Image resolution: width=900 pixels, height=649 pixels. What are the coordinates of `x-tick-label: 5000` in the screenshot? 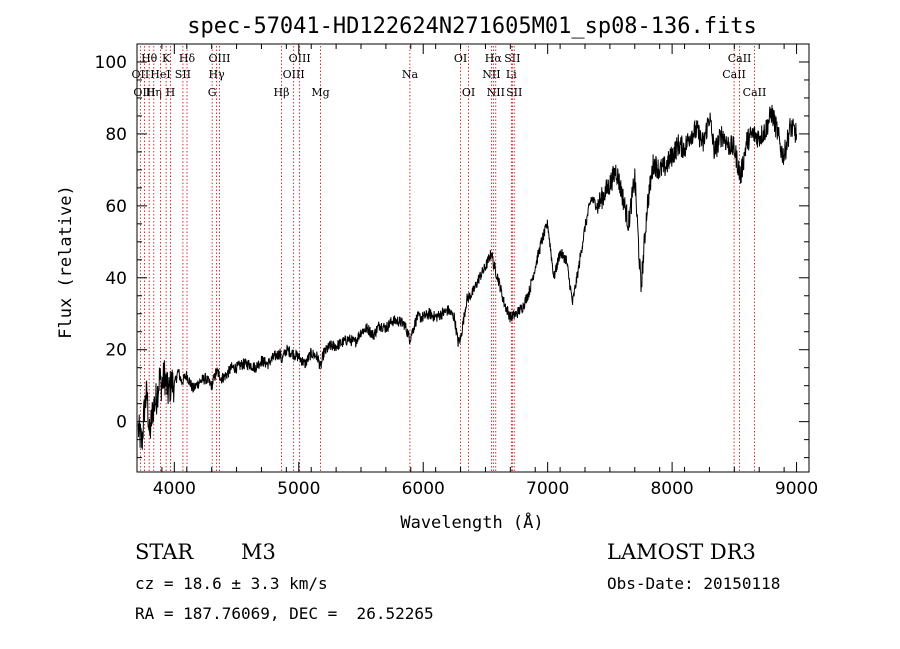 It's located at (298, 489).